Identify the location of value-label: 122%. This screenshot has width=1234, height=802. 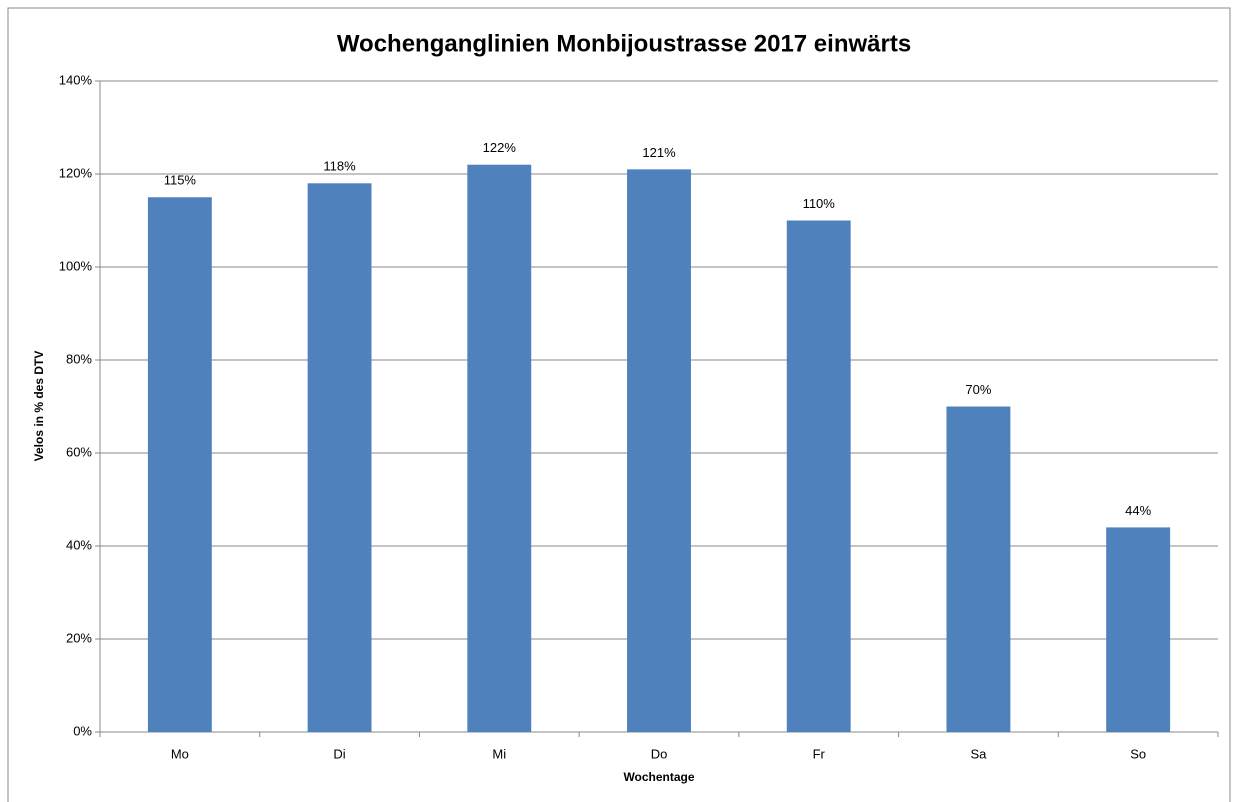
(500, 147).